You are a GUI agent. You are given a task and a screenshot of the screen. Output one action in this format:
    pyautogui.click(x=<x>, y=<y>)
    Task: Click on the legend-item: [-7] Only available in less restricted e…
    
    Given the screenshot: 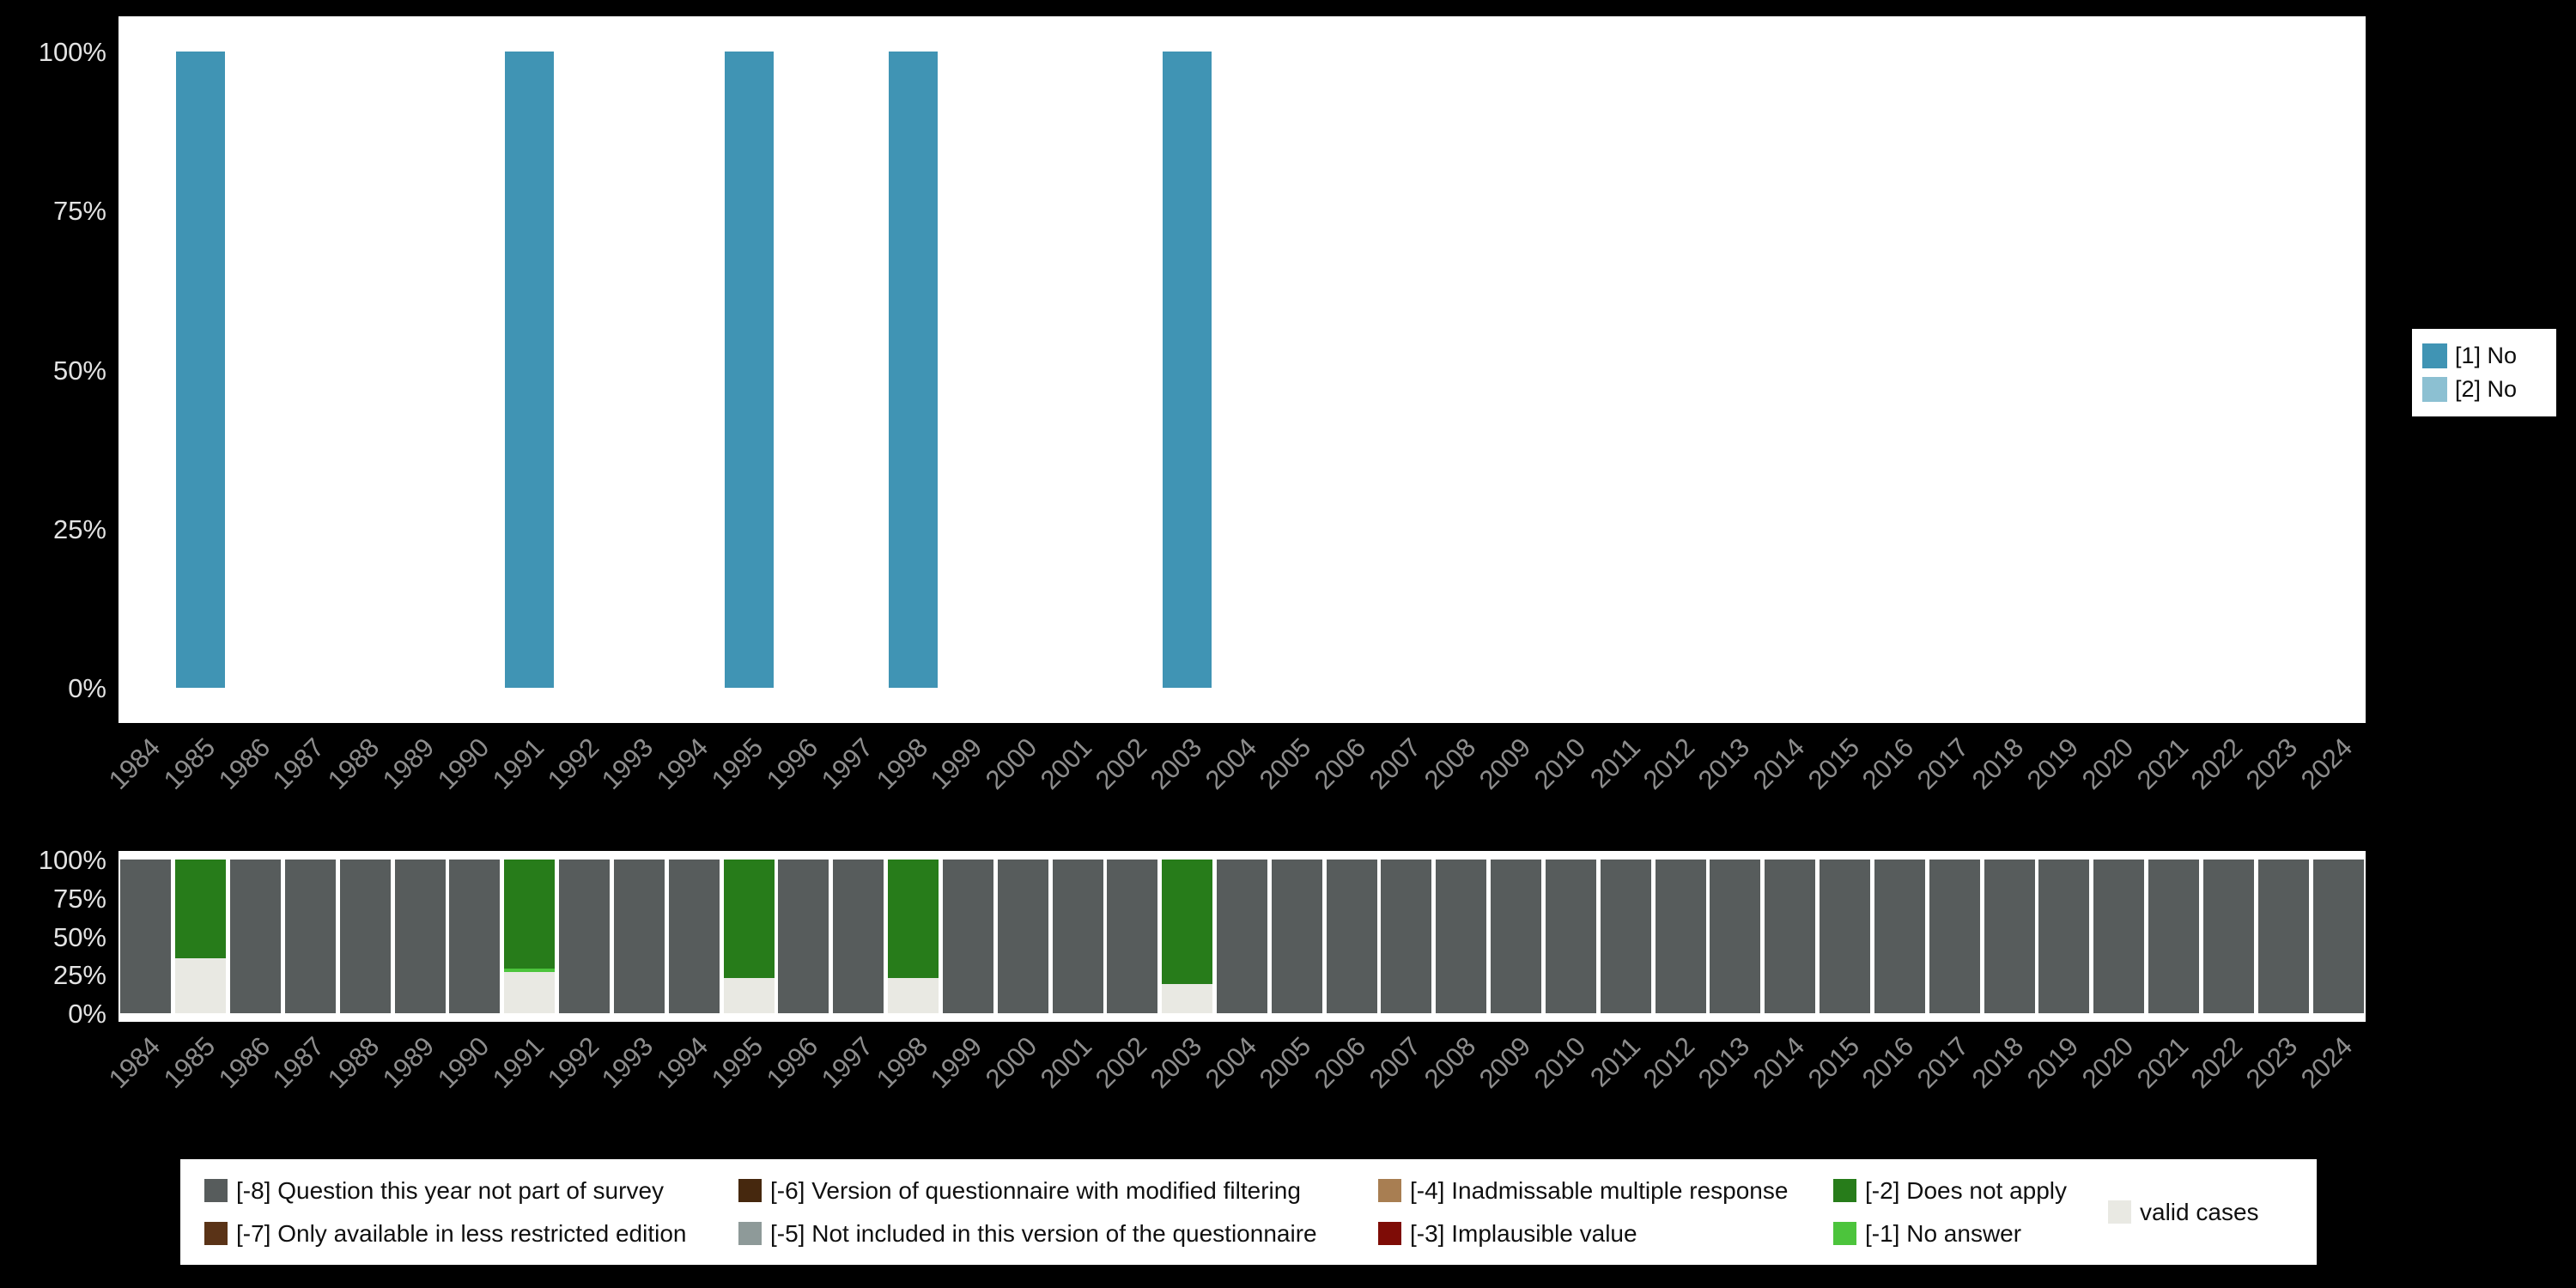 What is the action you would take?
    pyautogui.click(x=471, y=1233)
    